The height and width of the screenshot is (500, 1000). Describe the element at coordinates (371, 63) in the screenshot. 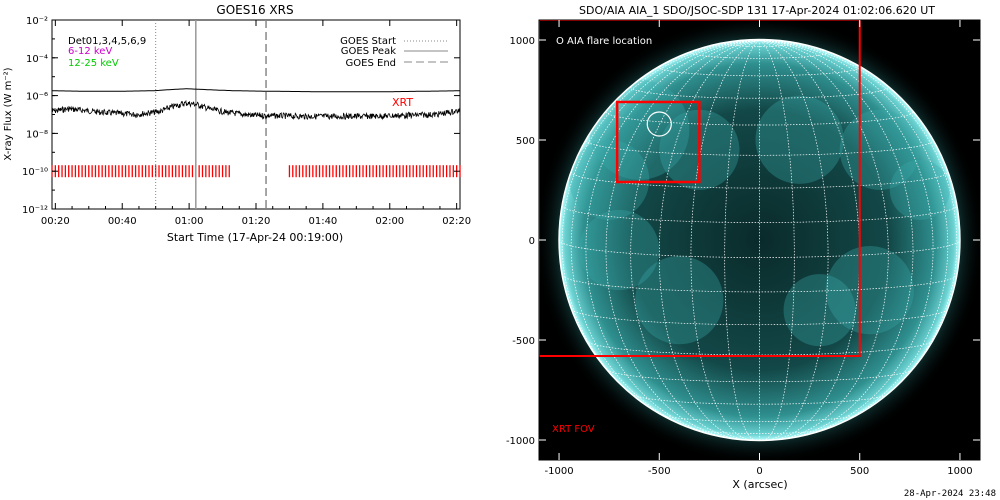

I see `legend-goes-end: GOES End` at that location.